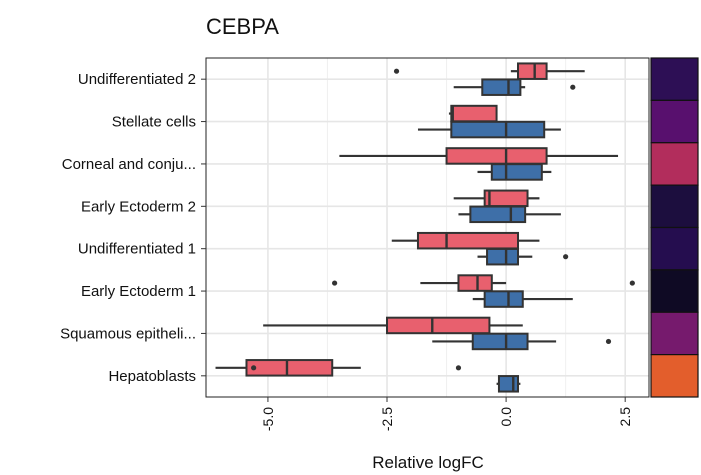 The width and height of the screenshot is (701, 475). Describe the element at coordinates (242, 26) in the screenshot. I see `chart-title: CEBPA` at that location.